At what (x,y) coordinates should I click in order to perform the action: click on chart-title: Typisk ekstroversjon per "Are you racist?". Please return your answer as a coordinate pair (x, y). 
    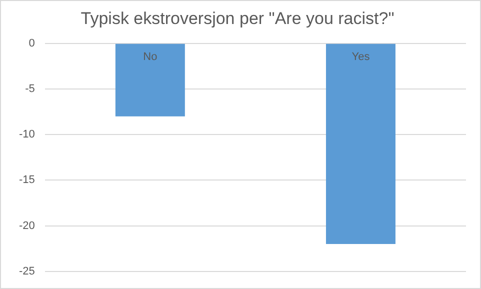
    Looking at the image, I should click on (237, 18).